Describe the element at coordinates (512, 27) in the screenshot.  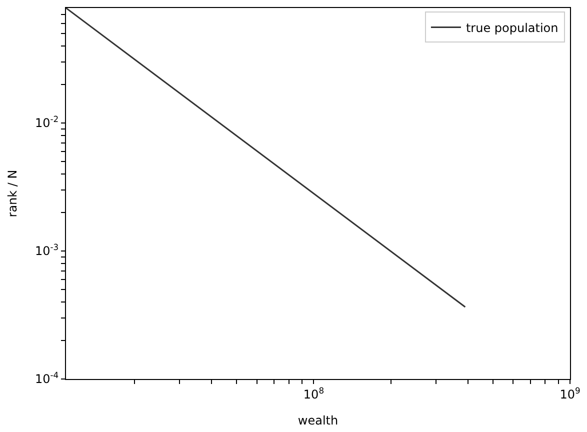
I see `legend-label: true population` at that location.